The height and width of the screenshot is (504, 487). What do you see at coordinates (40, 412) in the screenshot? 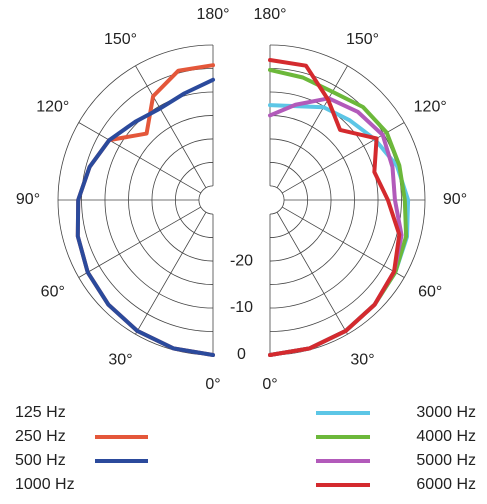
I see `legend-label: 125 Hz` at bounding box center [40, 412].